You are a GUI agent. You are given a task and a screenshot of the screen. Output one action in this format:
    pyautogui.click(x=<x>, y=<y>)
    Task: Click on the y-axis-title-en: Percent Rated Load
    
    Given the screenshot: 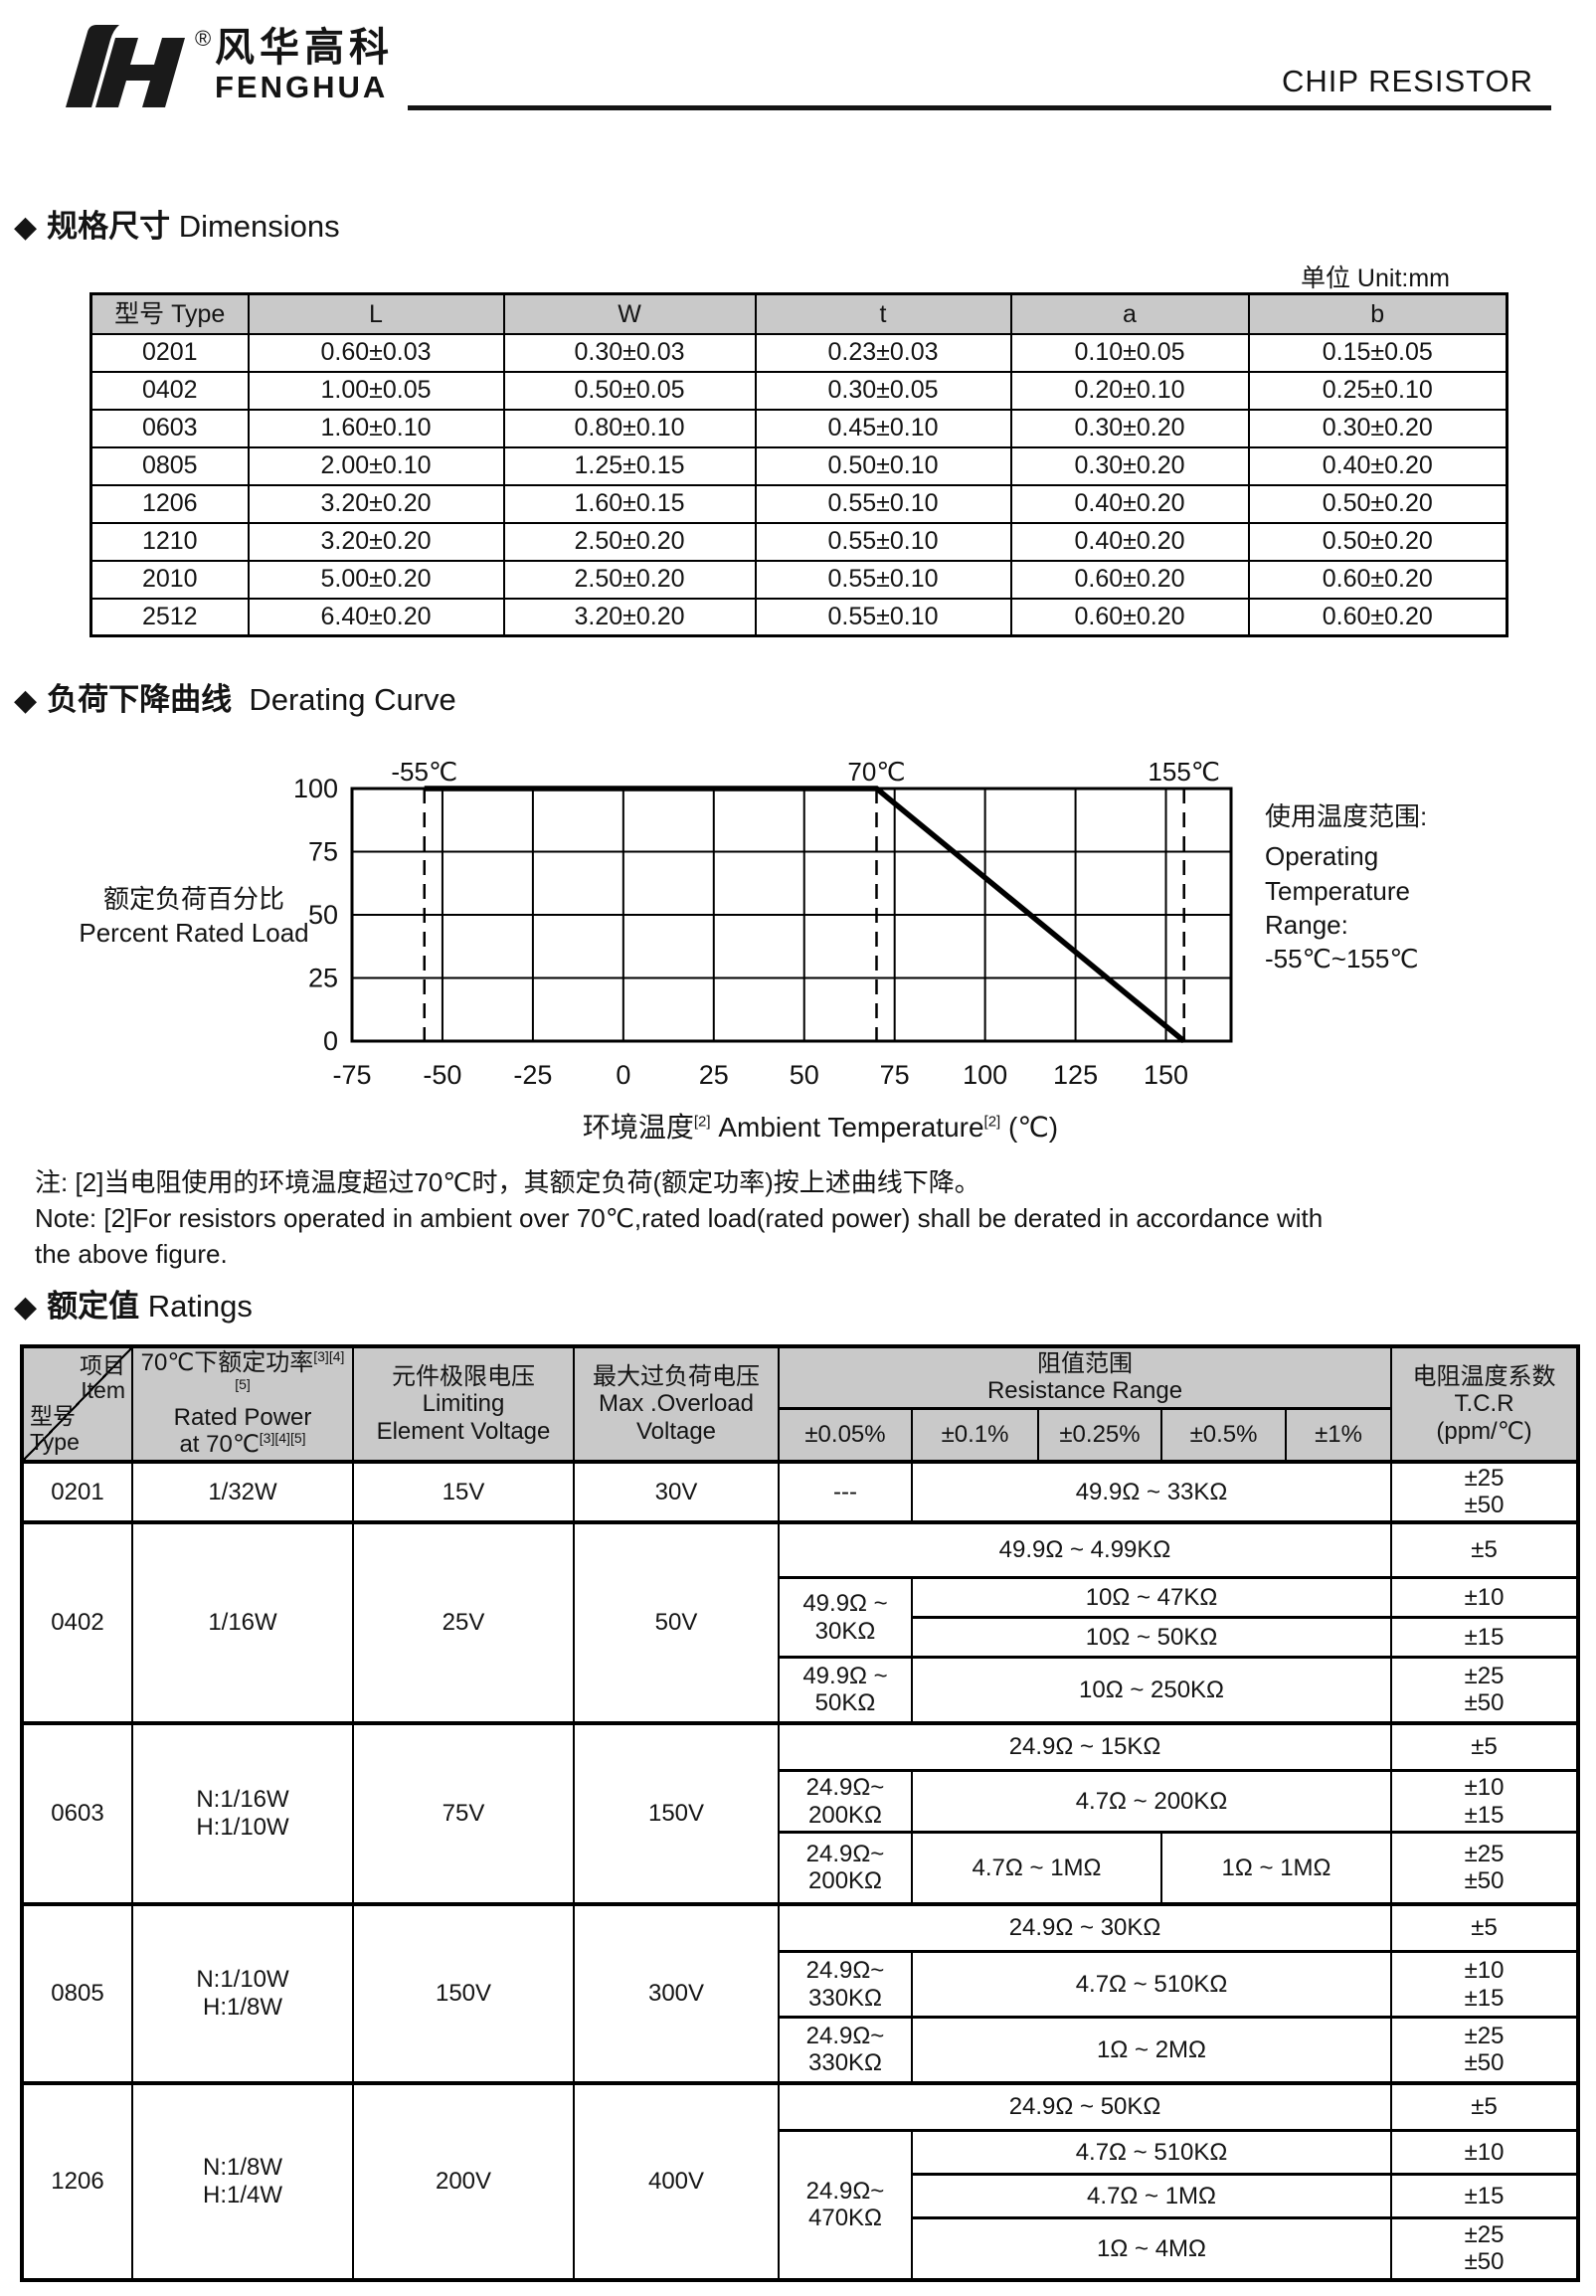 What is the action you would take?
    pyautogui.click(x=194, y=932)
    